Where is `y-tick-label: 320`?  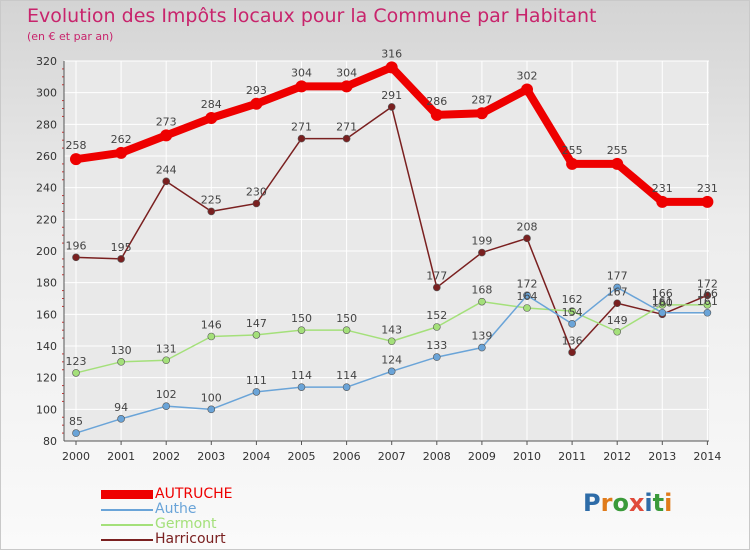
y-tick-label: 320 is located at coordinates (46, 61).